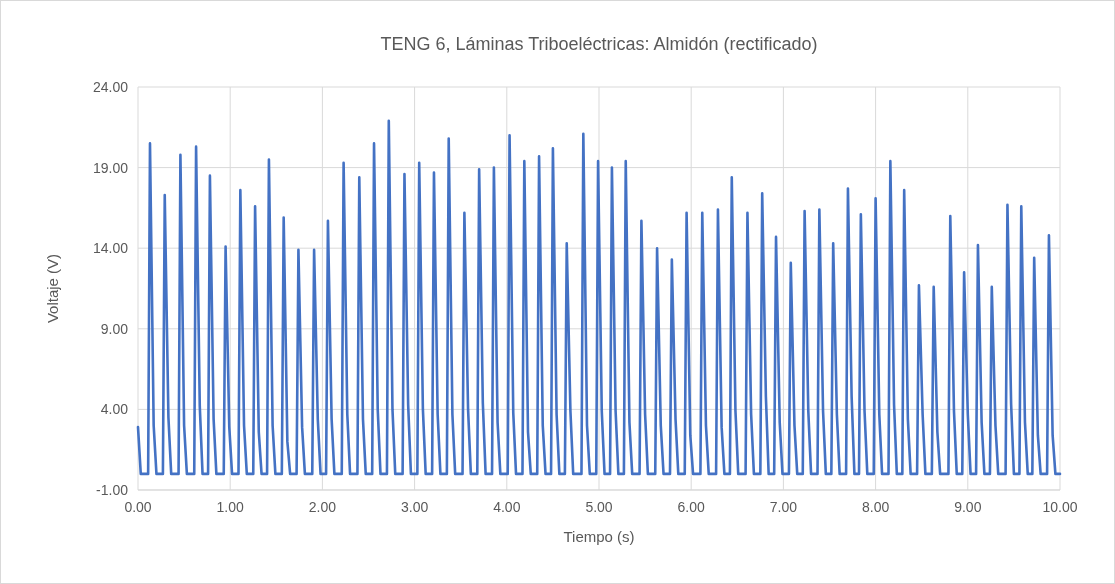 This screenshot has height=584, width=1115. Describe the element at coordinates (1060, 507) in the screenshot. I see `x-tick-label: 10.00` at that location.